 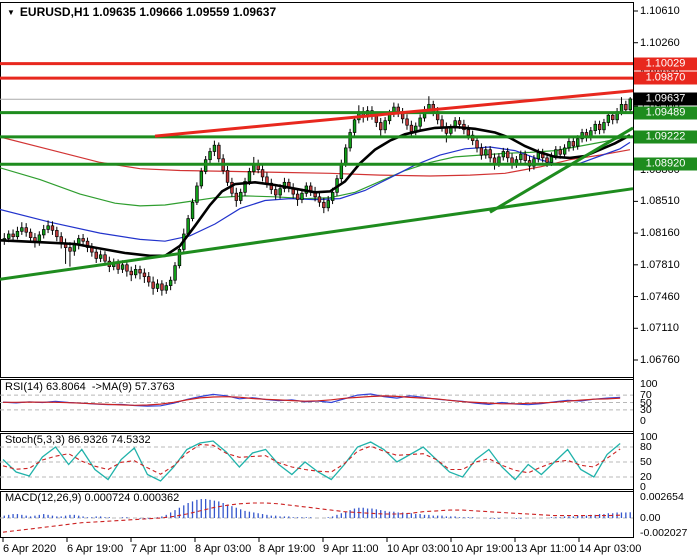 What do you see at coordinates (662, 497) in the screenshot?
I see `macd-tick-label: 0.002654` at bounding box center [662, 497].